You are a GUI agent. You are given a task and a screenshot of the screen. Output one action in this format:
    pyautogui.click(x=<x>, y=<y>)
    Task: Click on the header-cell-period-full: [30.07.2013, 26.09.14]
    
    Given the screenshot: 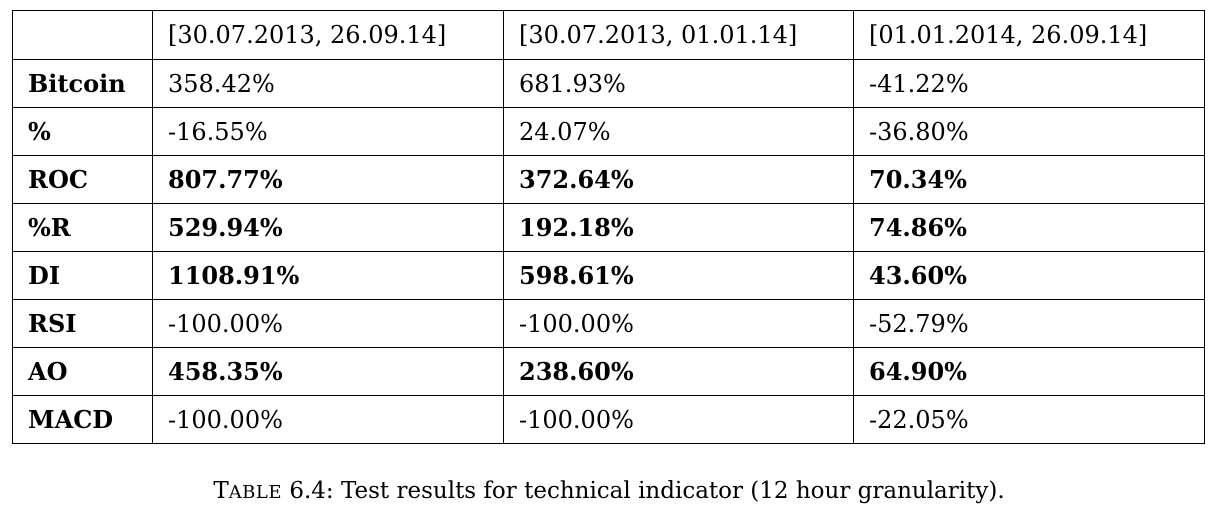 What is the action you would take?
    pyautogui.click(x=328, y=35)
    